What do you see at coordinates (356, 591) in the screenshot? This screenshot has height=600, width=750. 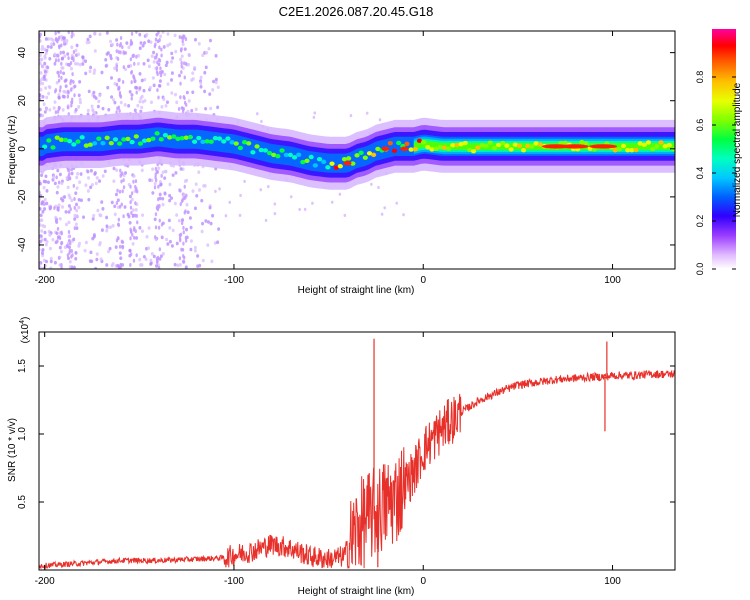 I see `snr-xlabel: Height of straight line (km)` at bounding box center [356, 591].